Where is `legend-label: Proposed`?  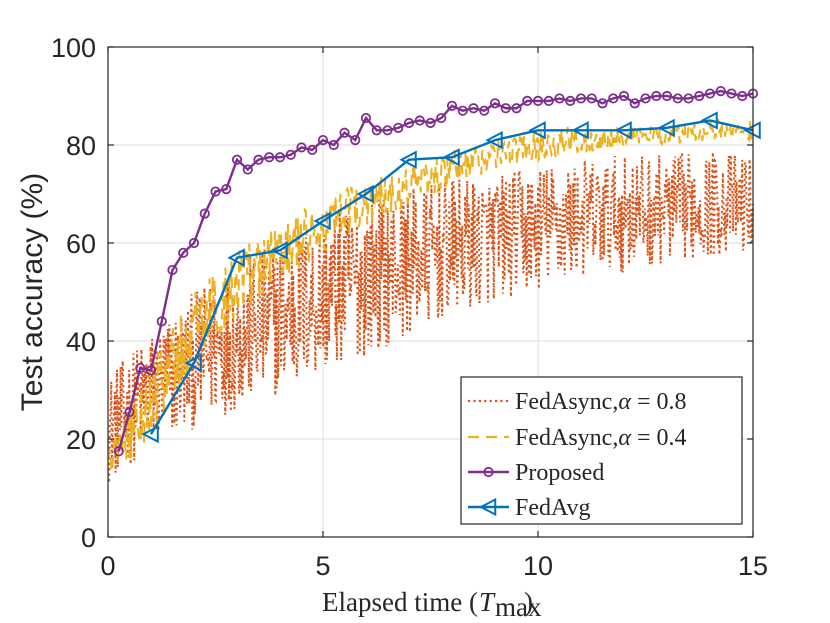
legend-label: Proposed is located at coordinates (559, 473).